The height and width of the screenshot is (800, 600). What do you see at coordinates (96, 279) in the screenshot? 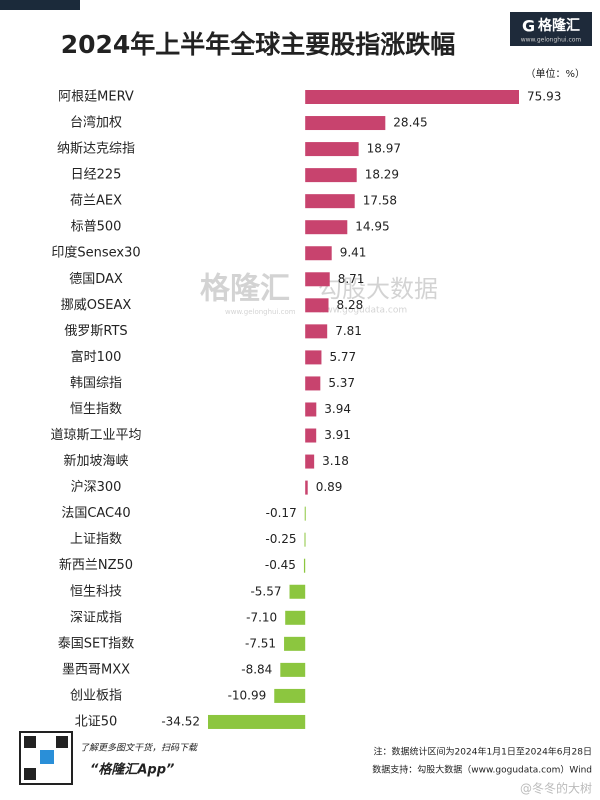
I see `category-label: 德国DAX` at bounding box center [96, 279].